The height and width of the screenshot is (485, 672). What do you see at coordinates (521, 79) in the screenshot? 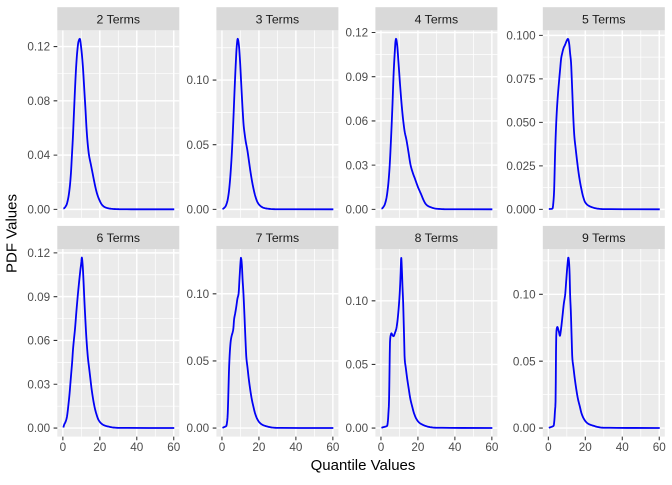
I see `svg-text: 0.075` at bounding box center [521, 79].